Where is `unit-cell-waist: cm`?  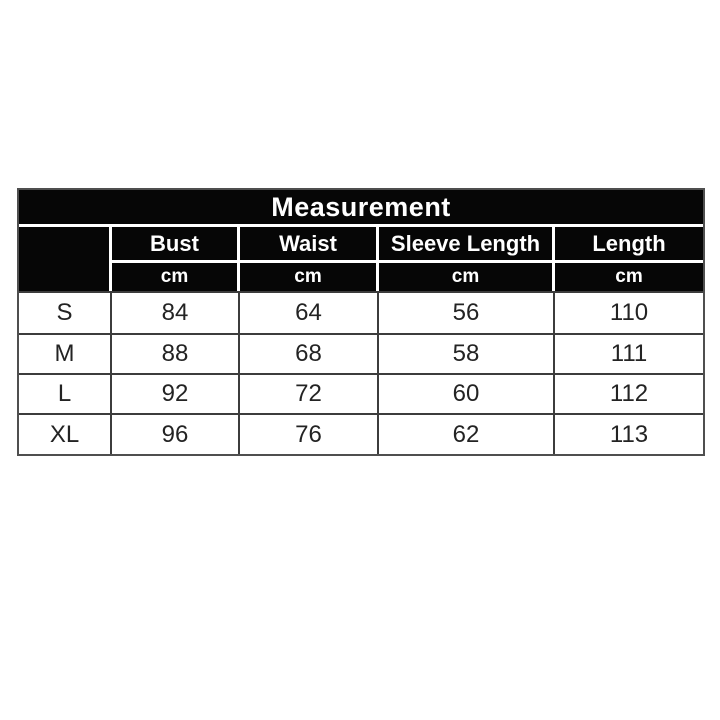 unit-cell-waist: cm is located at coordinates (309, 277).